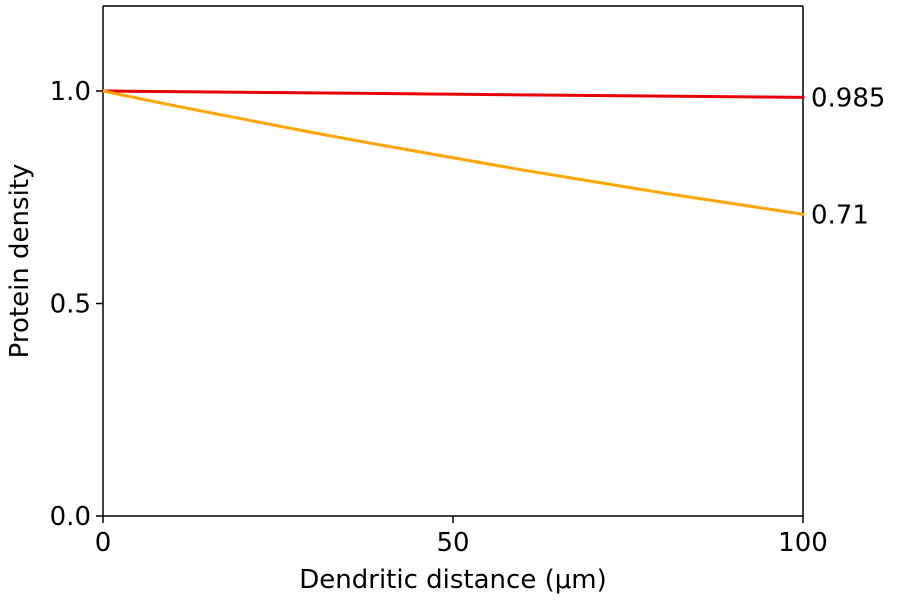  What do you see at coordinates (70, 517) in the screenshot?
I see `y-tick-label-0: 0.0` at bounding box center [70, 517].